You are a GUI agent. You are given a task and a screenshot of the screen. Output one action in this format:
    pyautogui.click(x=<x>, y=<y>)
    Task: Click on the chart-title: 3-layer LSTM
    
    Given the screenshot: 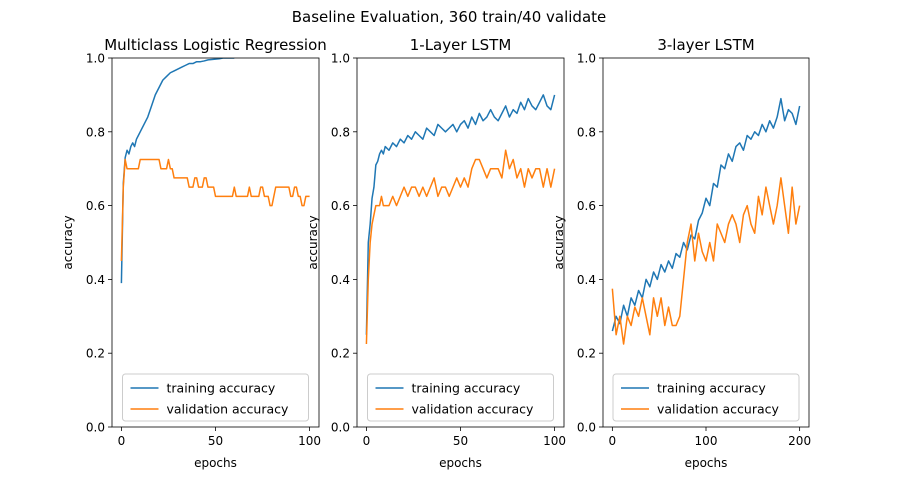 What is the action you would take?
    pyautogui.click(x=705, y=45)
    